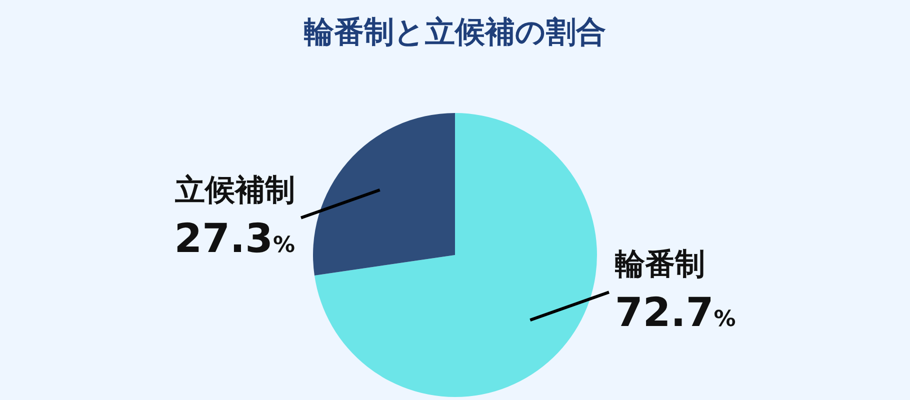 Image resolution: width=910 pixels, height=400 pixels. I want to click on data-label: 72.7%, so click(675, 313).